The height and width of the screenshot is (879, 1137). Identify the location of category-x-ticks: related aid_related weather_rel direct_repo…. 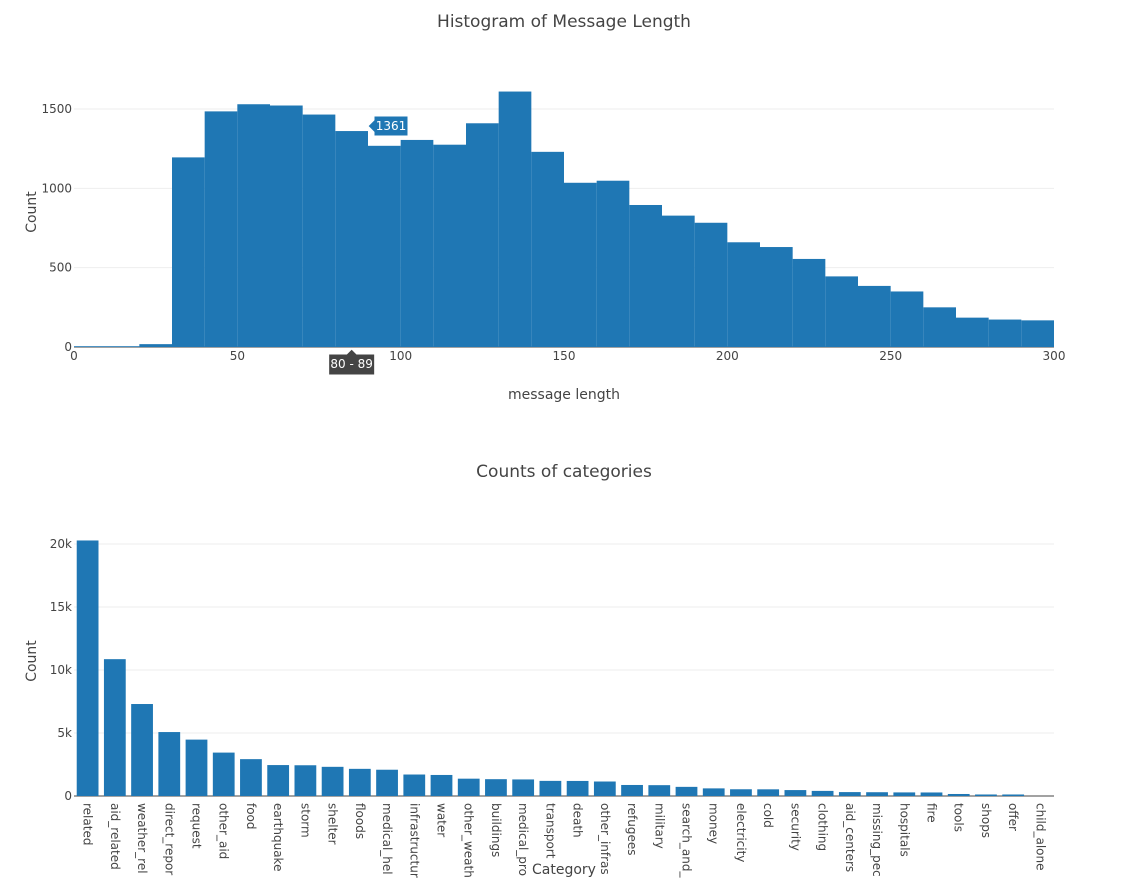
(564, 840).